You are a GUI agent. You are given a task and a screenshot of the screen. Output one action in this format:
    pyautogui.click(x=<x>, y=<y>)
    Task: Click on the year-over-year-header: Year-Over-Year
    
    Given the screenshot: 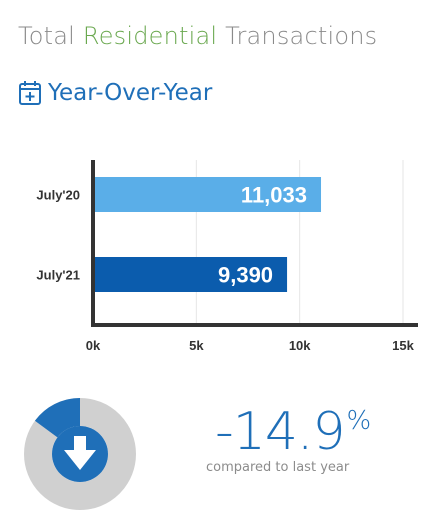 What is the action you would take?
    pyautogui.click(x=115, y=93)
    